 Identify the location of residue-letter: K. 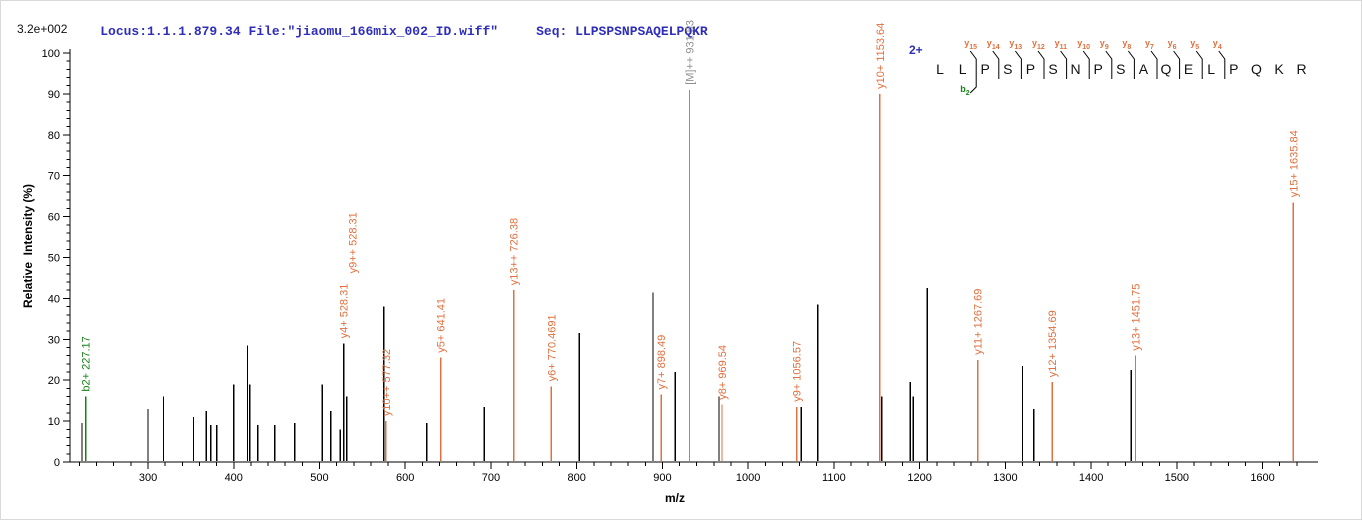
(1279, 69).